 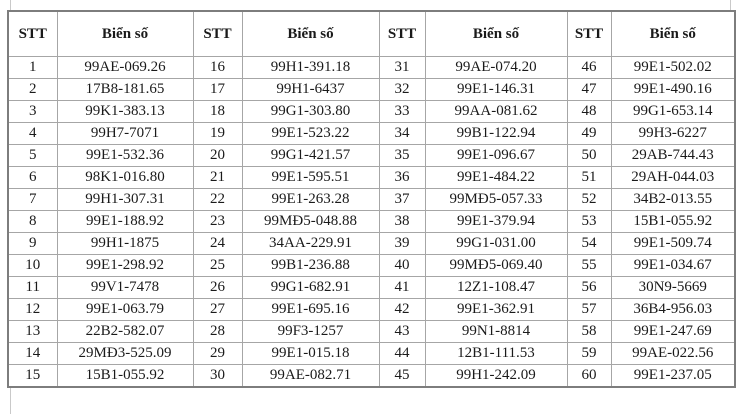 I want to click on plate-cell: 99G1-682.91, so click(x=310, y=287).